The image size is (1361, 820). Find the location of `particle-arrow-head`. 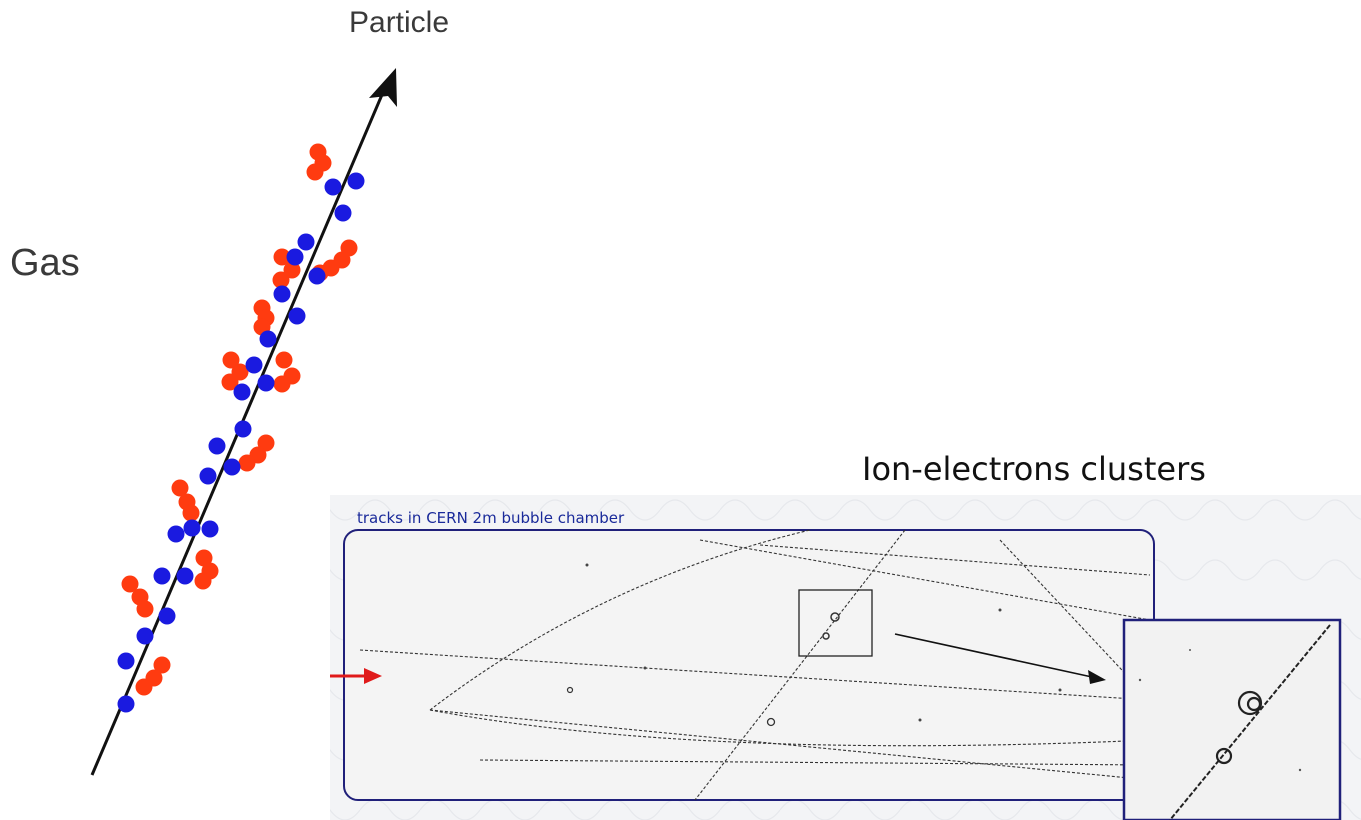

particle-arrow-head is located at coordinates (383, 87).